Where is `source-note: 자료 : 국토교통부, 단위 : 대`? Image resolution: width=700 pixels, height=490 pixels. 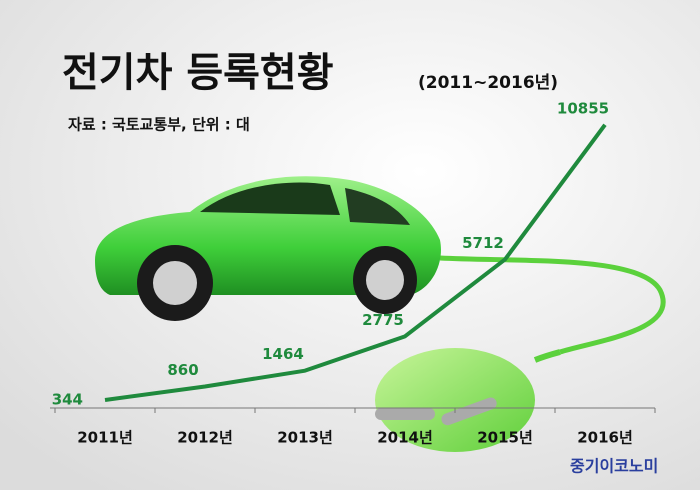 source-note: 자료 : 국토교통부, 단위 : 대 is located at coordinates (159, 125).